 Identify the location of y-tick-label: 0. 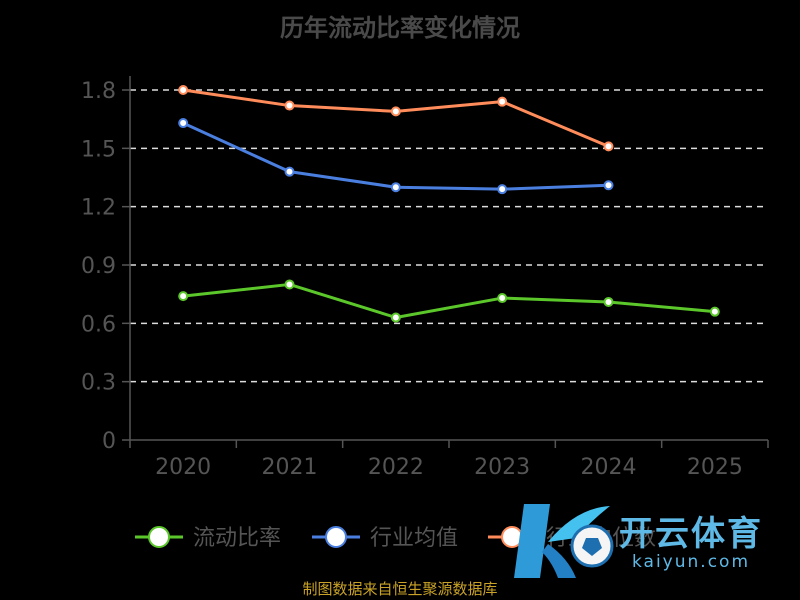
(109, 441).